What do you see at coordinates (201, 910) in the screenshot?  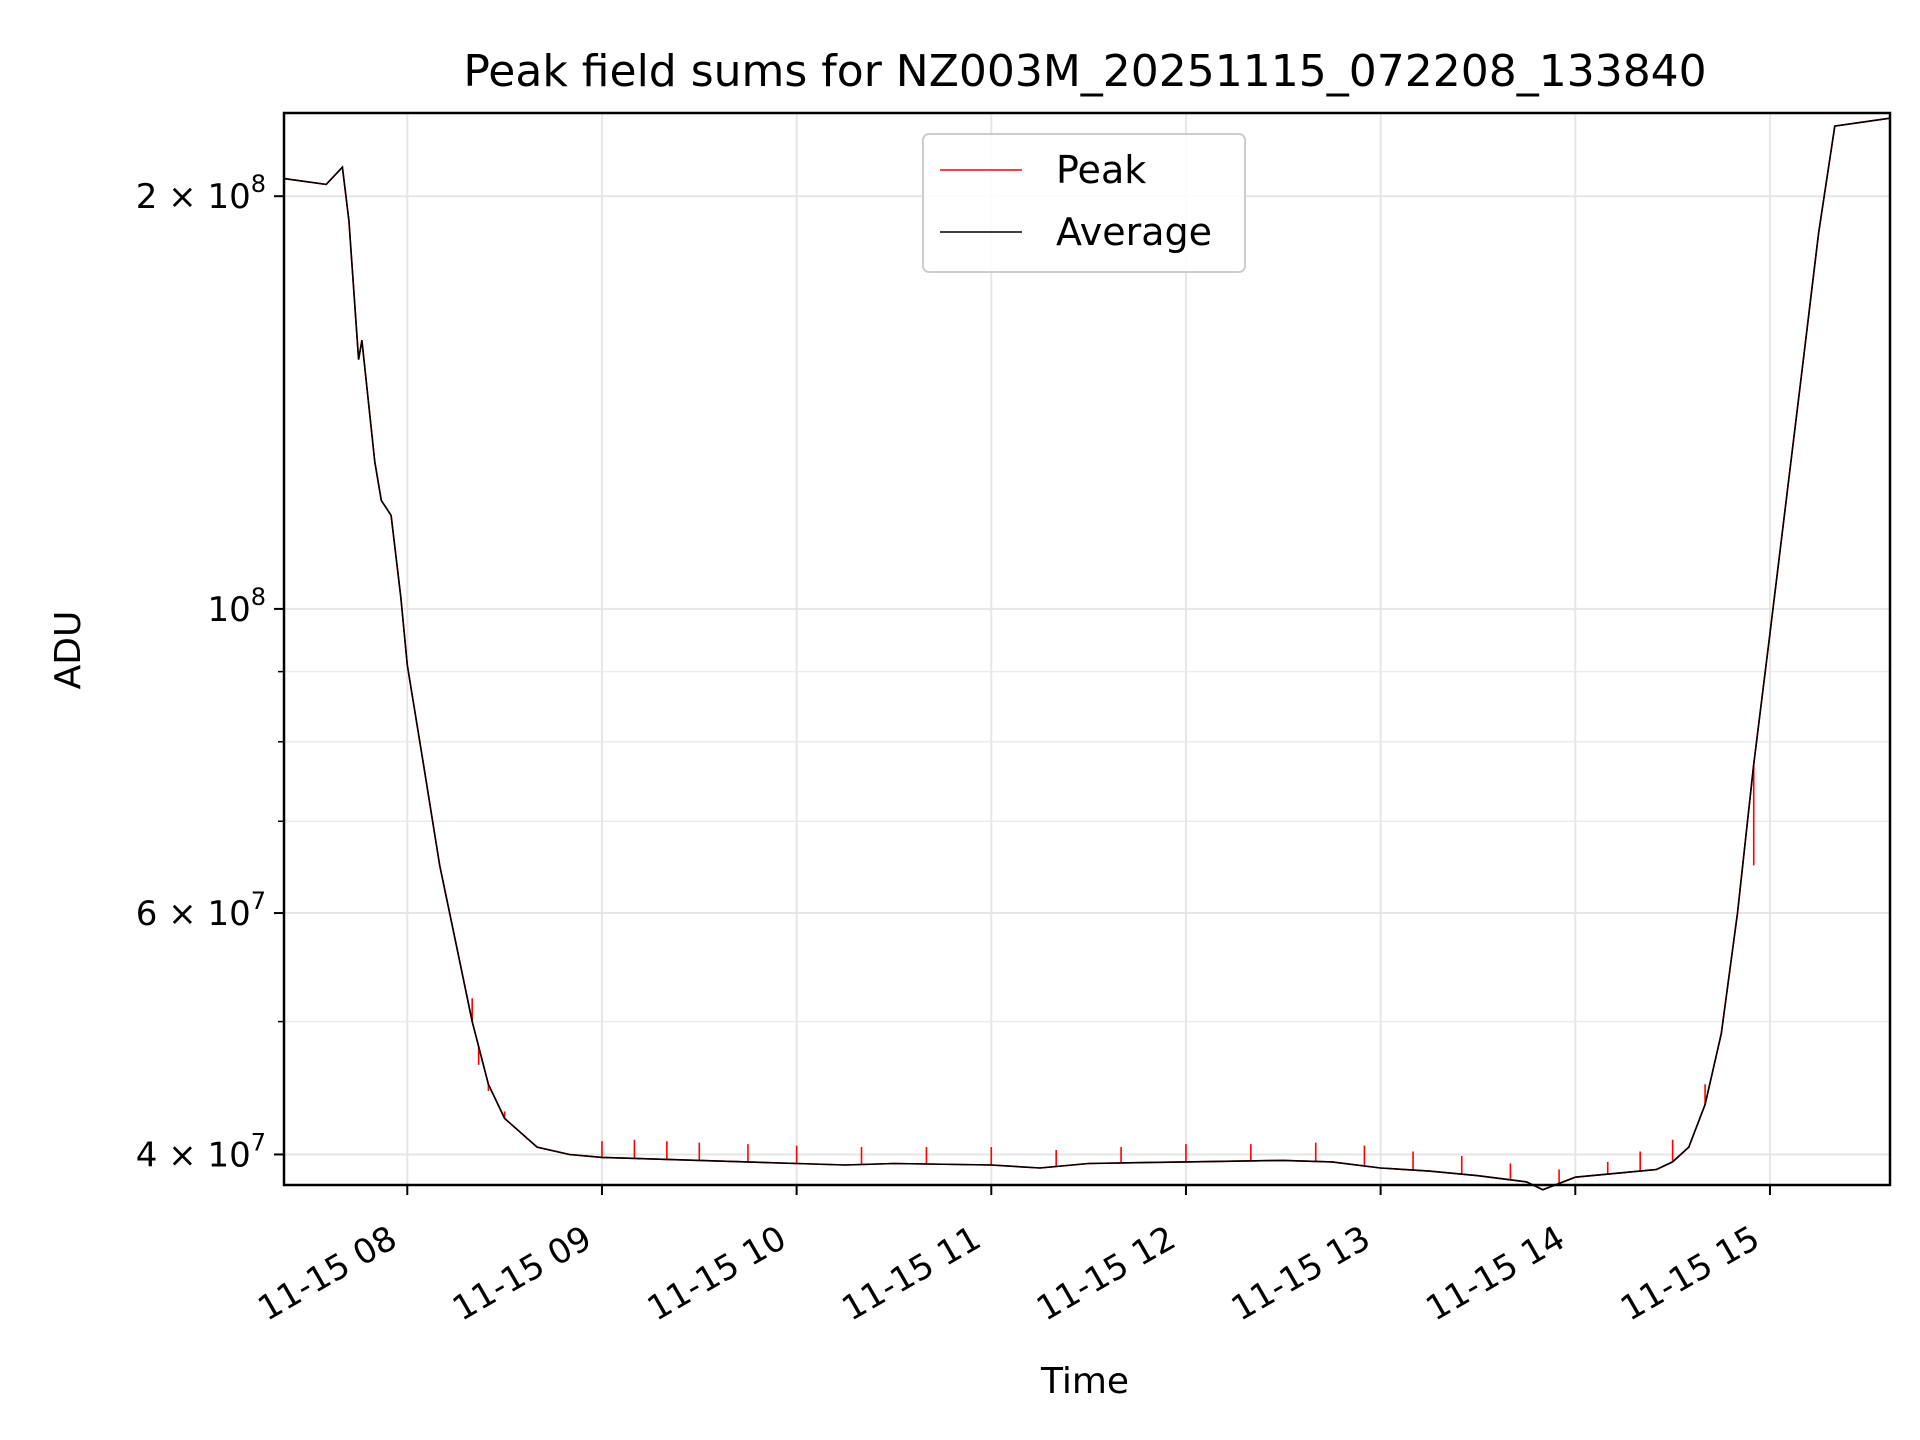 I see `y-tick-label: 6 × 107` at bounding box center [201, 910].